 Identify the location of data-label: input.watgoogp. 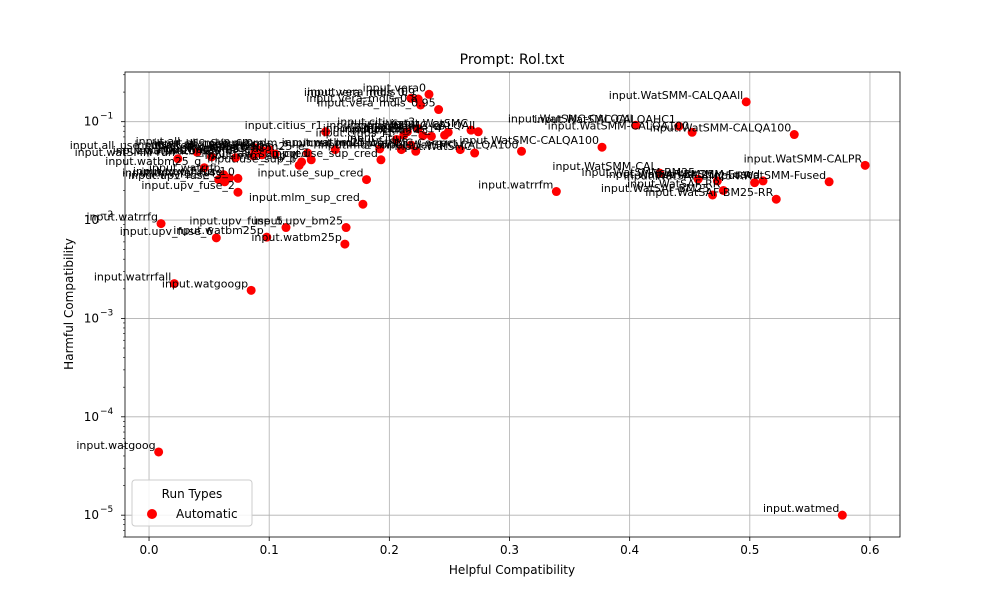
(205, 283).